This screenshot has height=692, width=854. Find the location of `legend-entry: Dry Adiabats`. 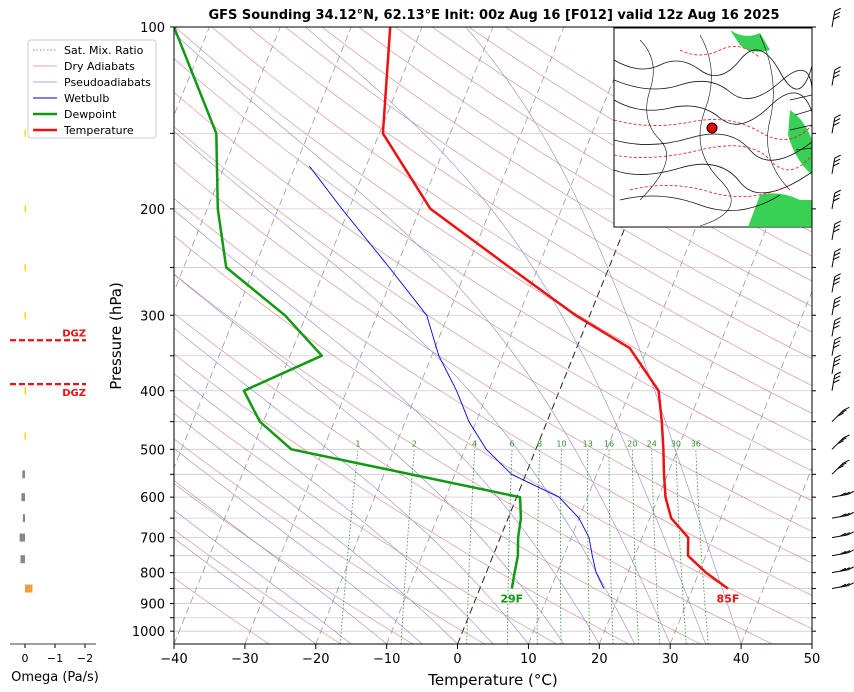

legend-entry: Dry Adiabats is located at coordinates (99, 66).